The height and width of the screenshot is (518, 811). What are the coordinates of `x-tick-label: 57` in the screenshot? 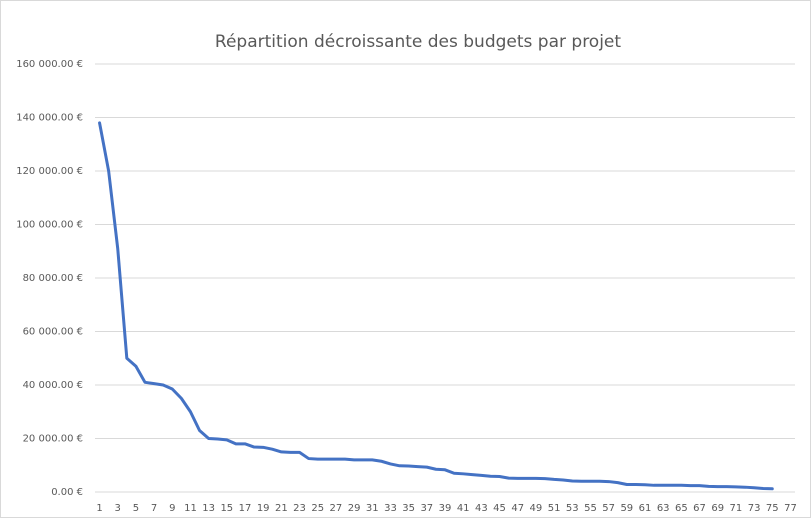 It's located at (608, 508).